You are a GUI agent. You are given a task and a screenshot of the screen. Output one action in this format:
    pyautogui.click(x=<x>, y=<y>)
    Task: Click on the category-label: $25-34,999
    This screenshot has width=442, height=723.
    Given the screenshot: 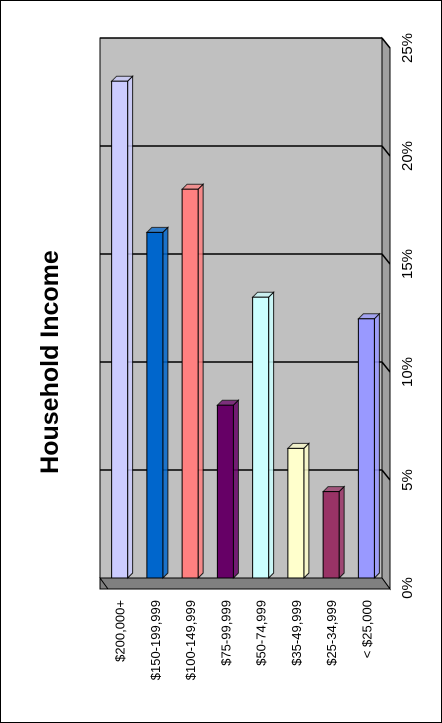 What is the action you would take?
    pyautogui.click(x=331, y=633)
    